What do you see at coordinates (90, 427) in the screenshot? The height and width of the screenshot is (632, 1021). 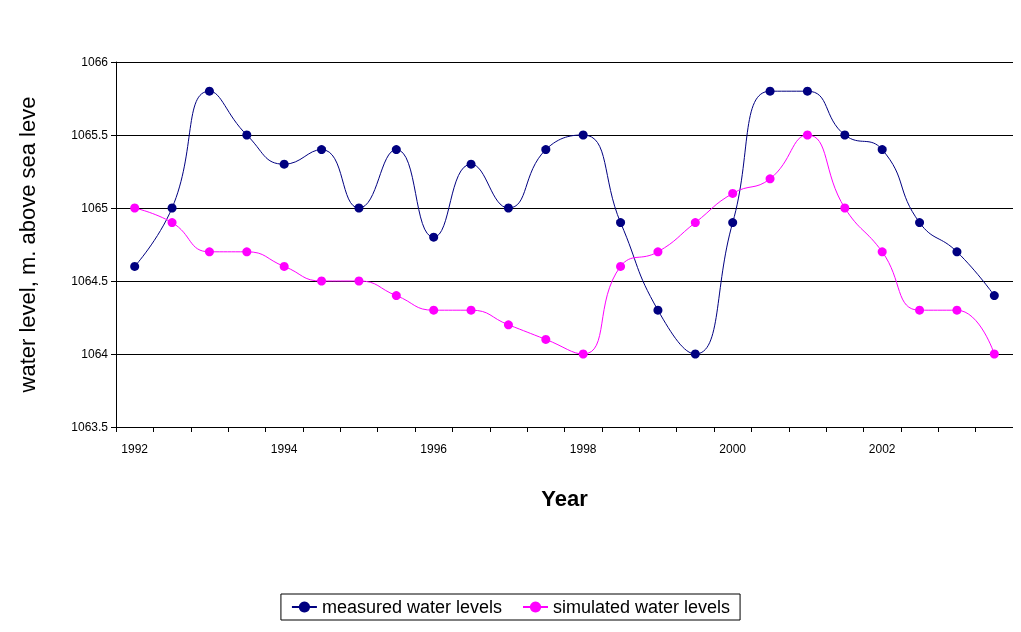 I see `y-tick-label: 1063.5` at bounding box center [90, 427].